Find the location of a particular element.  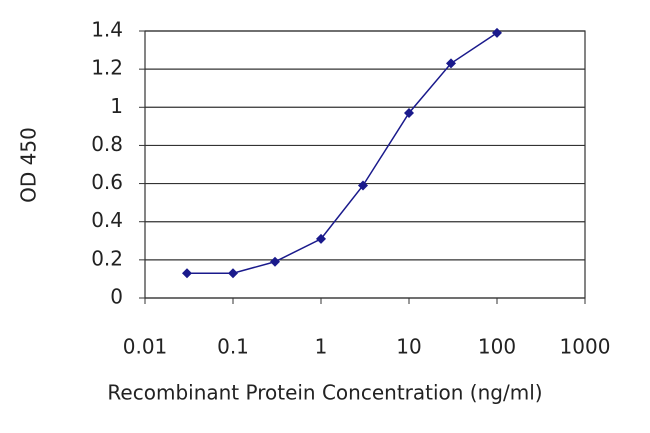

y-tick-label: 1.2 is located at coordinates (107, 68).